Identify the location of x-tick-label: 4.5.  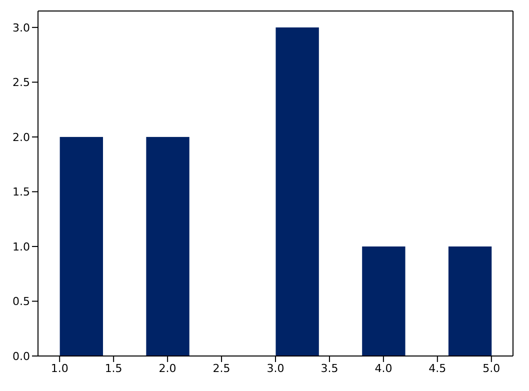
(437, 368).